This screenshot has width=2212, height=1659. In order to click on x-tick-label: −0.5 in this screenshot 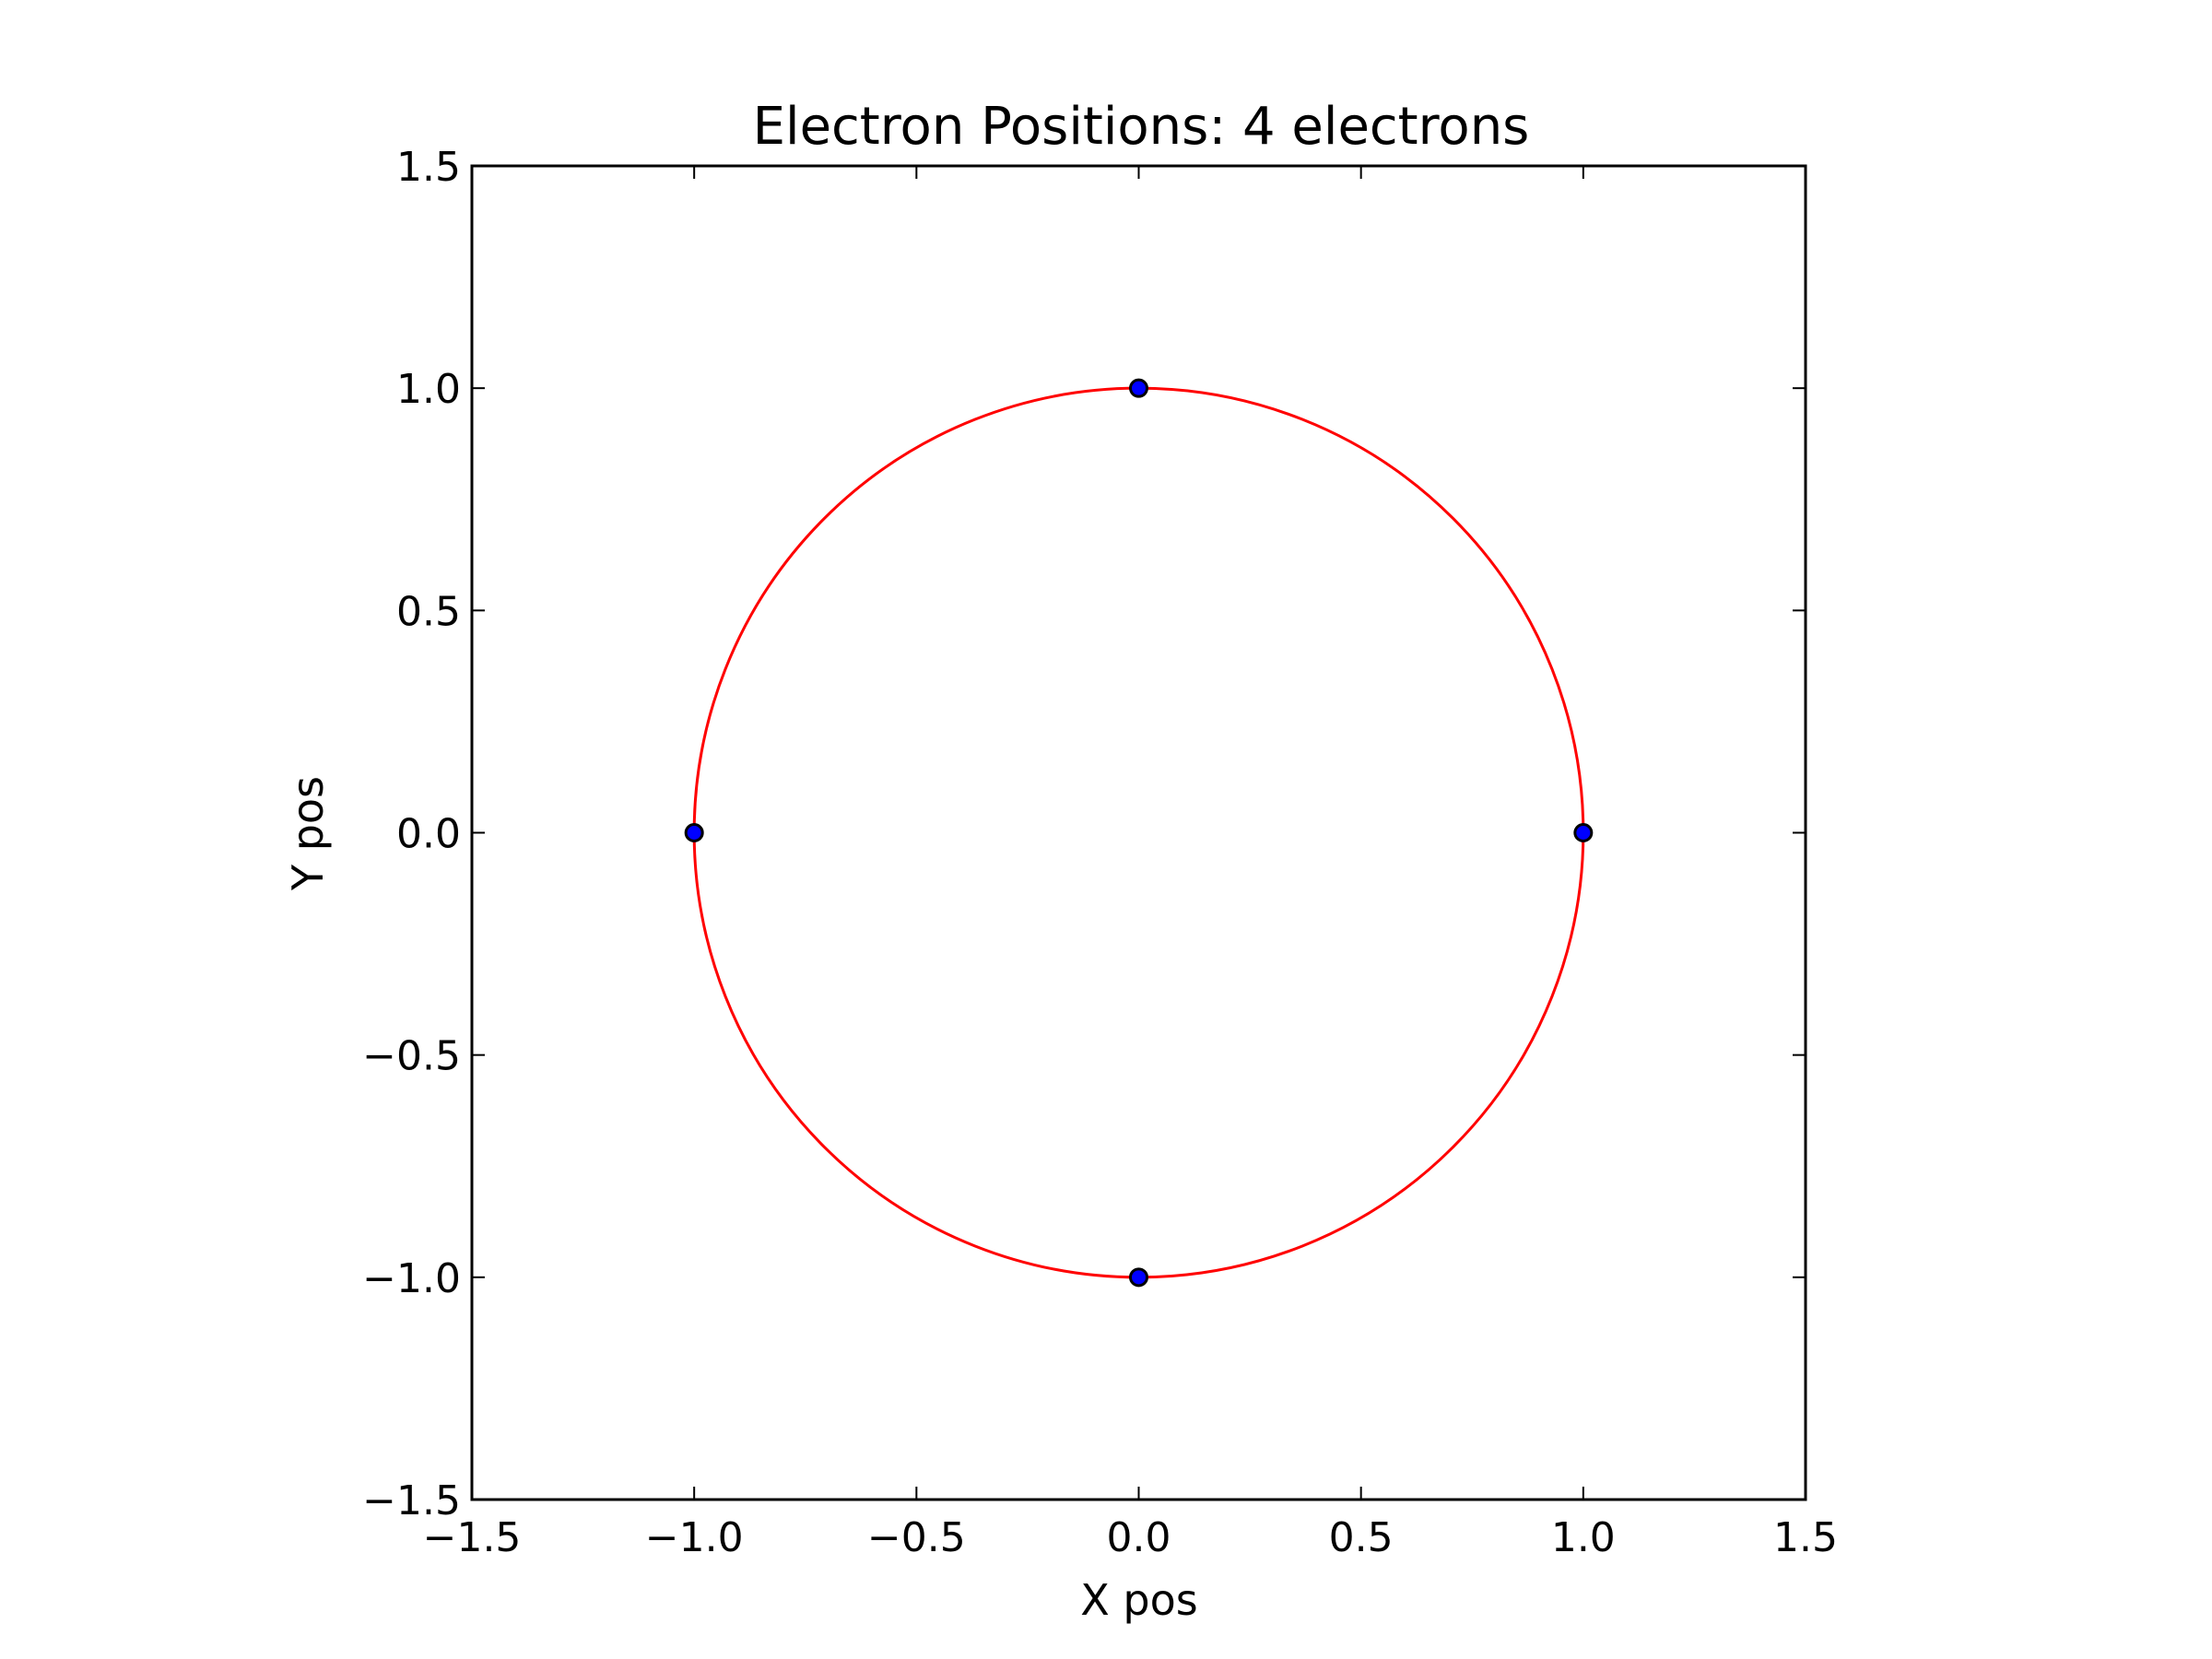, I will do `click(916, 1537)`.